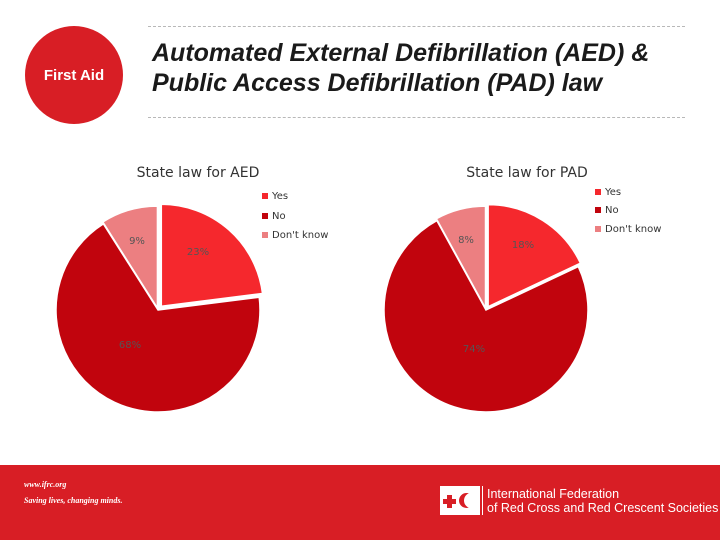 The image size is (720, 540). What do you see at coordinates (603, 508) in the screenshot?
I see `ifrc-name-line-2: of Red Cross and Red Crescent Societies` at bounding box center [603, 508].